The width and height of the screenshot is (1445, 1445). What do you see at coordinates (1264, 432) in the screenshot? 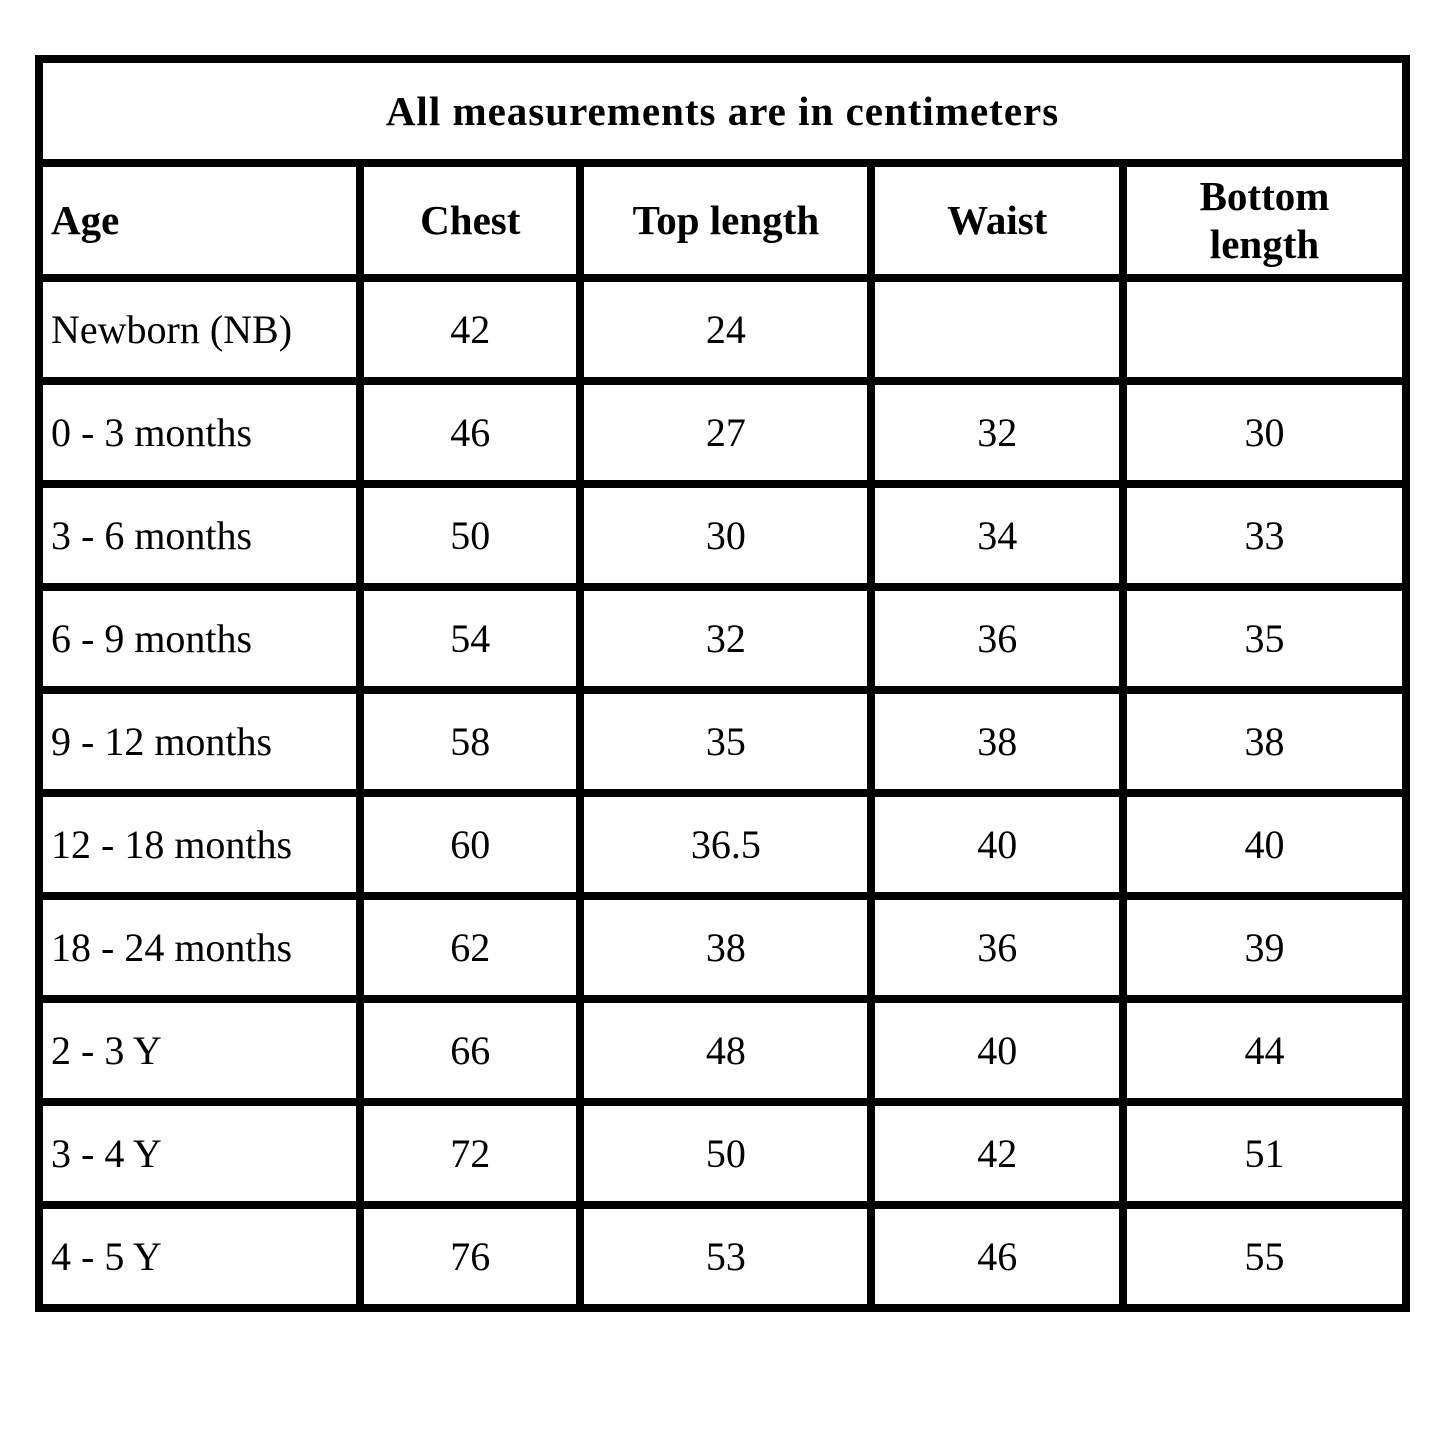
I see `bottom-length-cell: 30` at bounding box center [1264, 432].